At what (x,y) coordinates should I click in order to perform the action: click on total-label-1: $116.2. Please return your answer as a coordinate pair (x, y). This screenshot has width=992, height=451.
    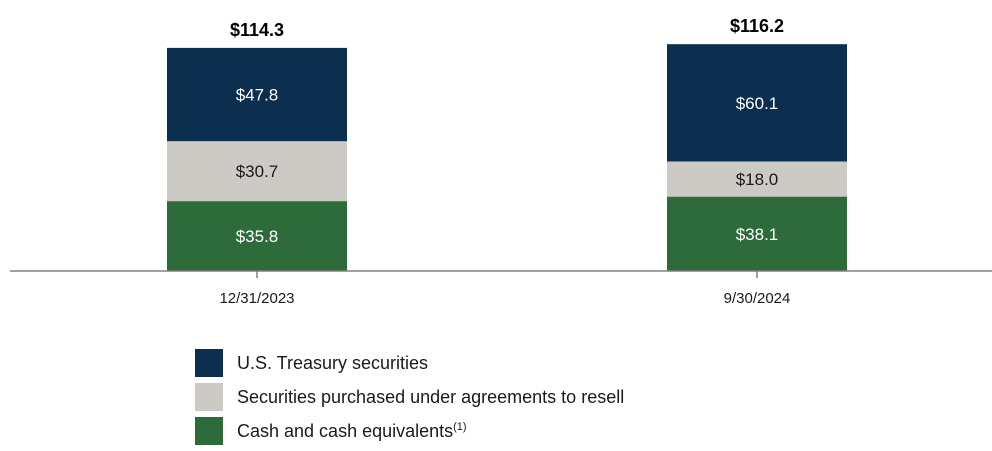
    Looking at the image, I should click on (757, 26).